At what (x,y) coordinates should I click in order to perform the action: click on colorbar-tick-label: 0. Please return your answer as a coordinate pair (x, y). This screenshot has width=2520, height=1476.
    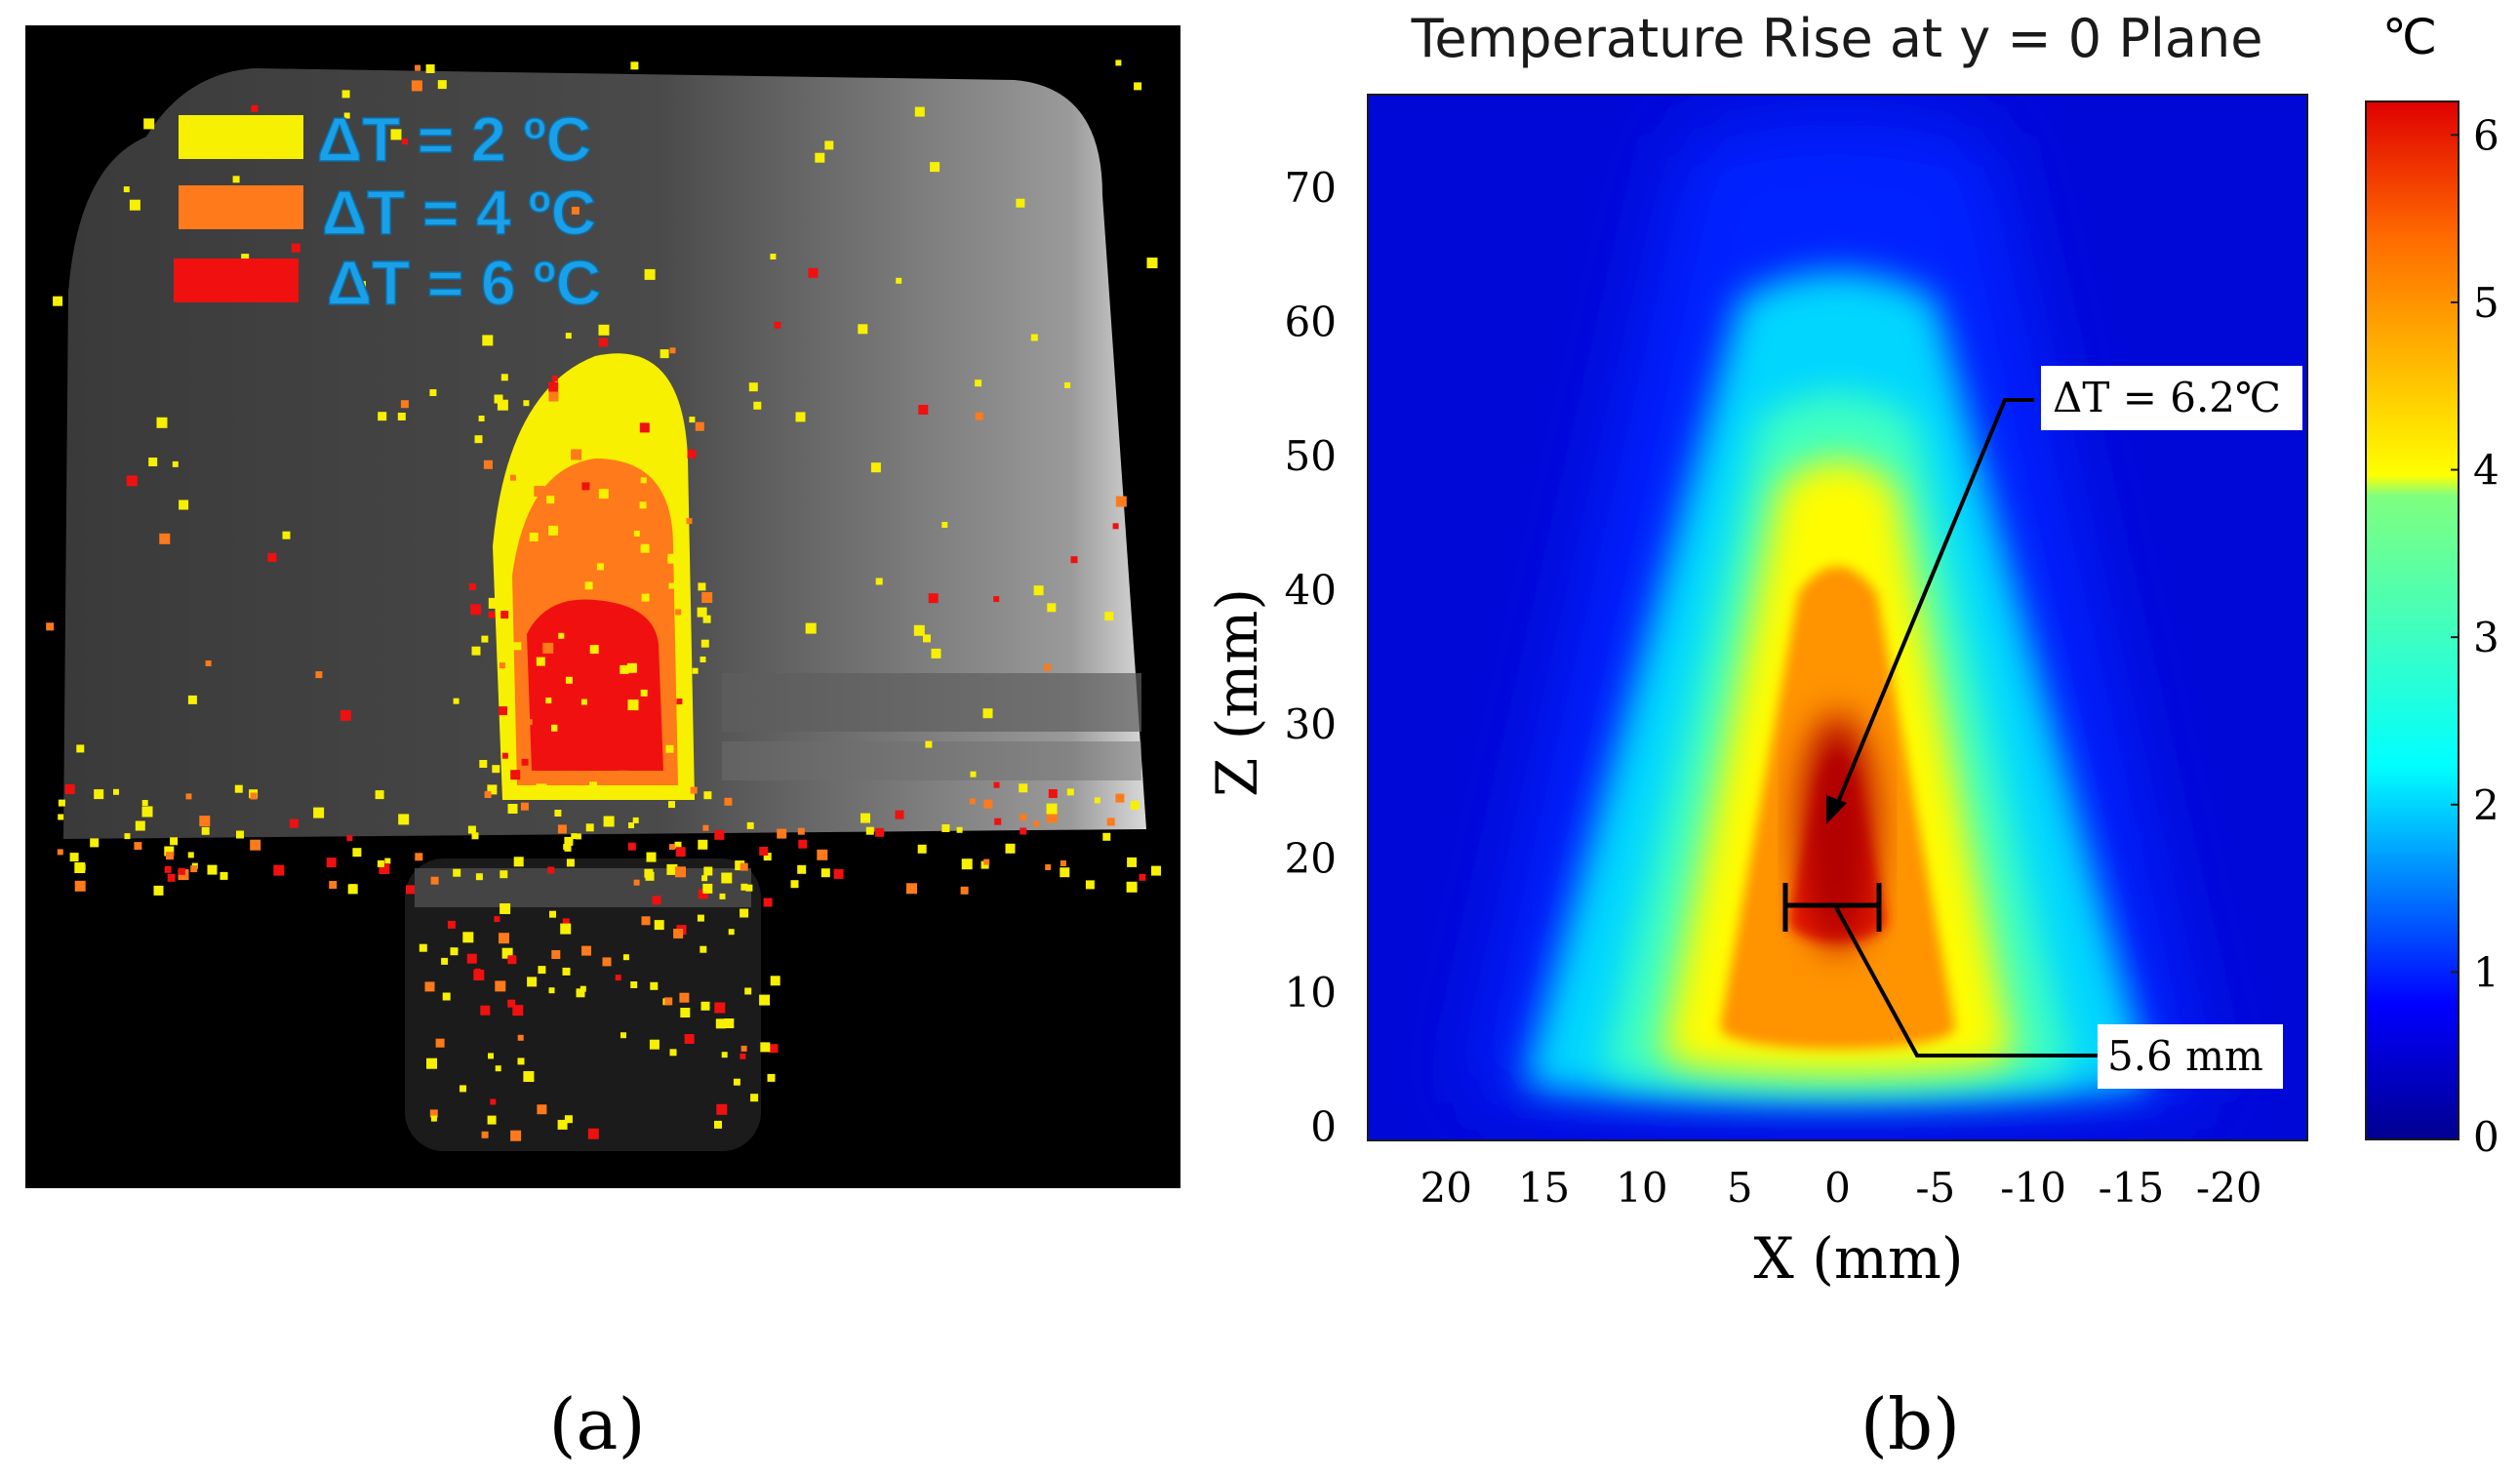
    Looking at the image, I should click on (2486, 1137).